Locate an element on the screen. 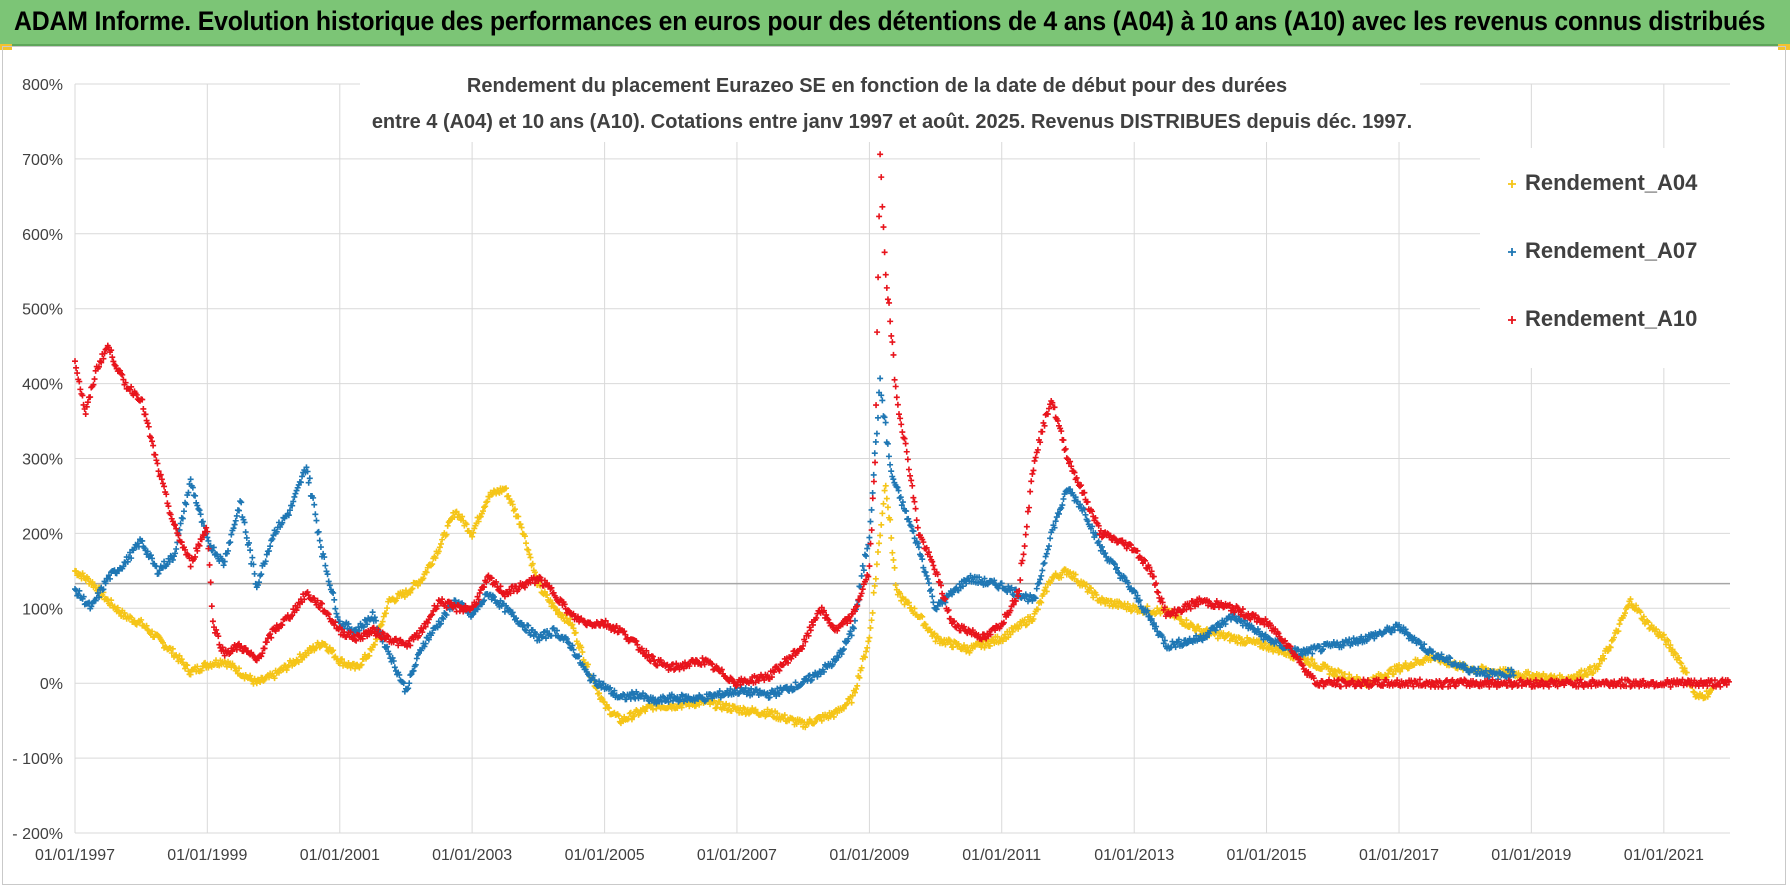 This screenshot has height=887, width=1790. chart-title-background is located at coordinates (890, 102).